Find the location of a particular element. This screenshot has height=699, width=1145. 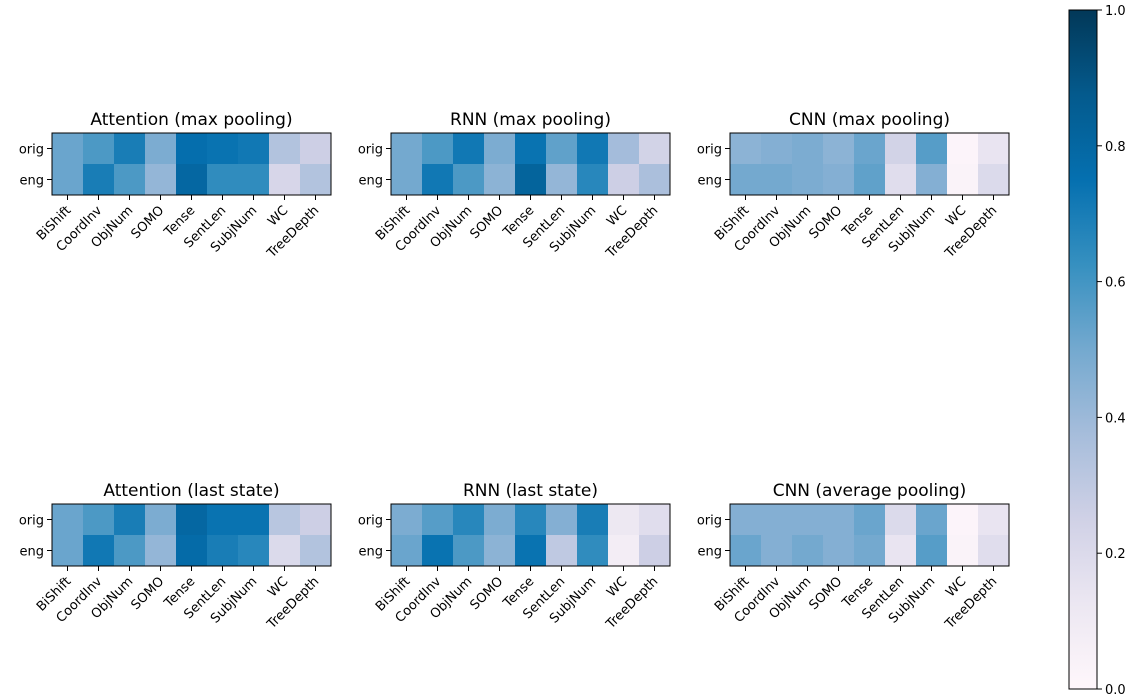

colorbar-tick-label: 0.6 is located at coordinates (1115, 283).